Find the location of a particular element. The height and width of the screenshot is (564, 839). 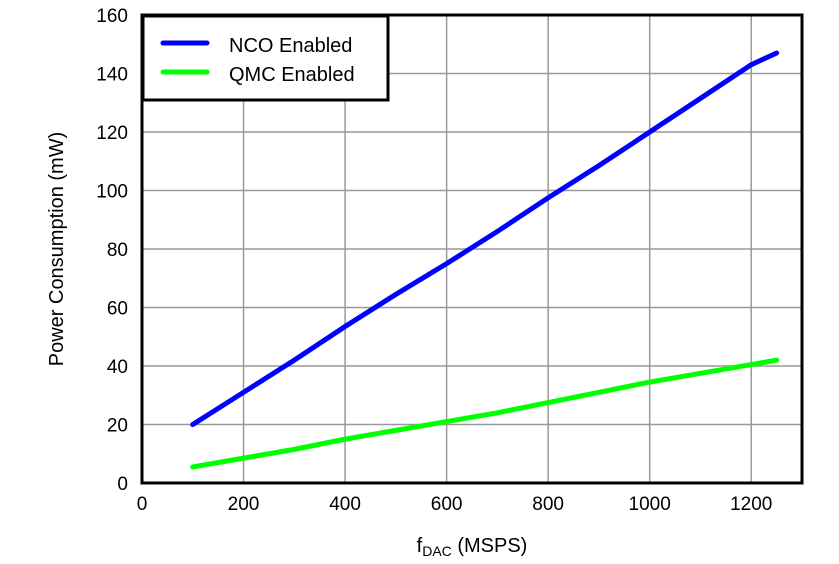

y-axis-label: Power Consumption (mW) is located at coordinates (57, 249).